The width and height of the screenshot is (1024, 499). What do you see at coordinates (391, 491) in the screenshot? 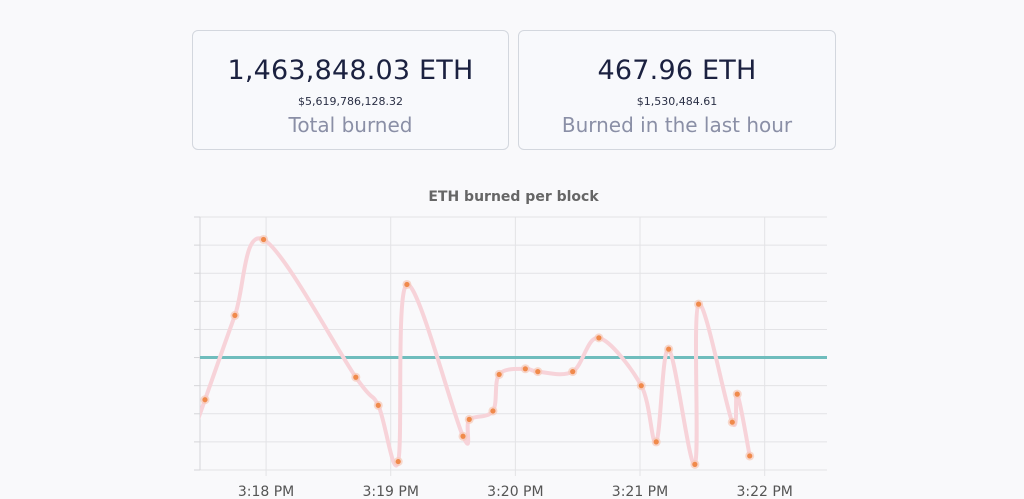
I see `x-tick-label: 3:19 PM` at bounding box center [391, 491].